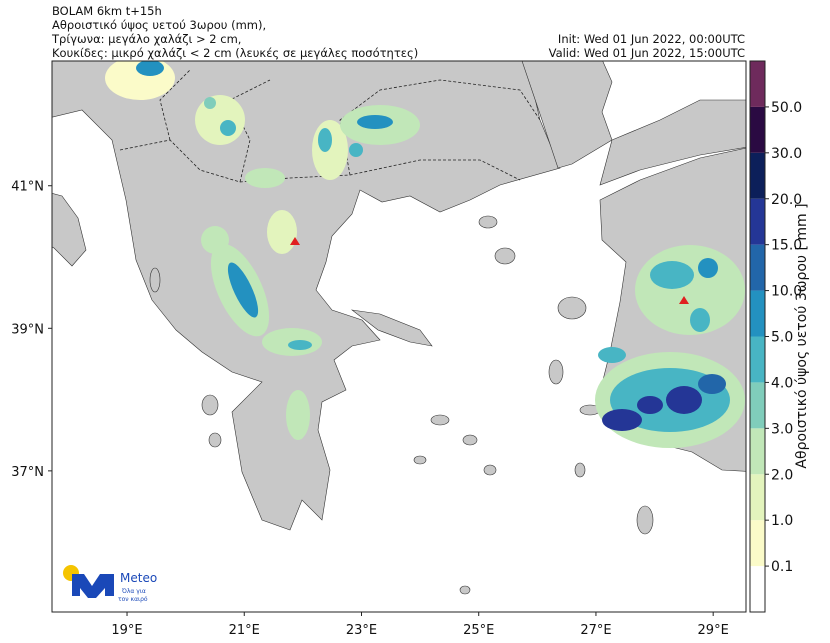  I want to click on x-tick-label: 19°E, so click(126, 630).